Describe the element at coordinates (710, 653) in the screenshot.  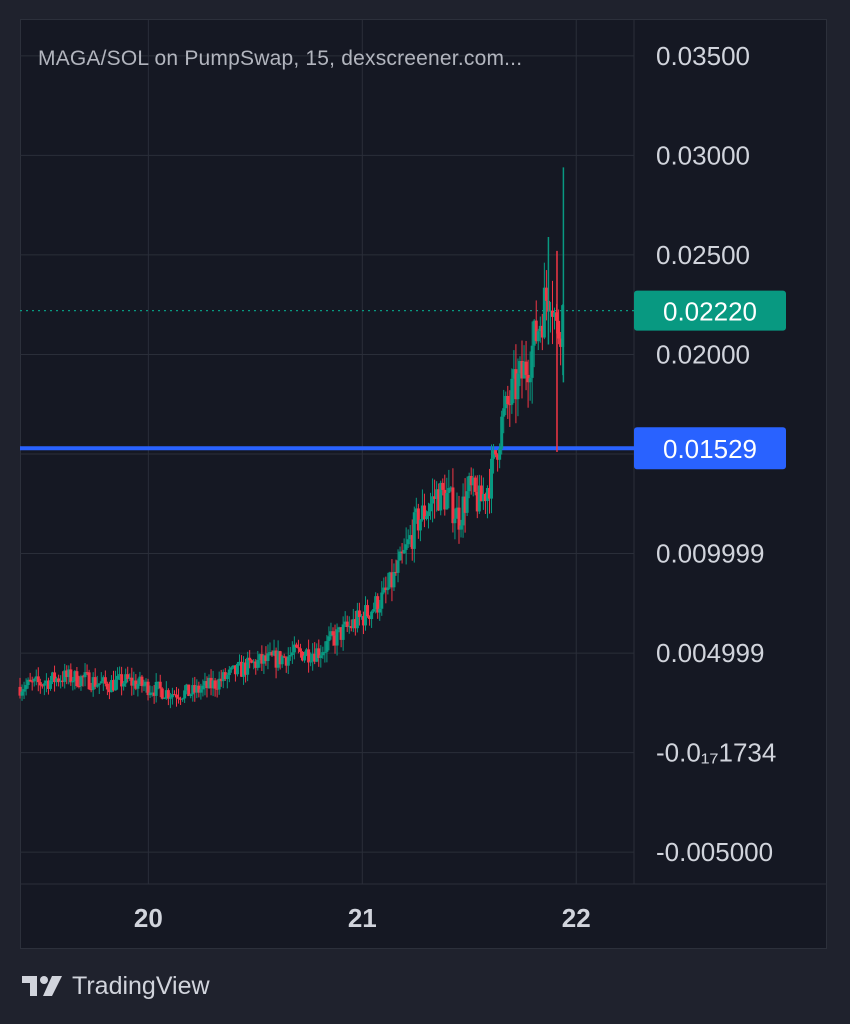
I see `y-tick-label: 0.004999` at that location.